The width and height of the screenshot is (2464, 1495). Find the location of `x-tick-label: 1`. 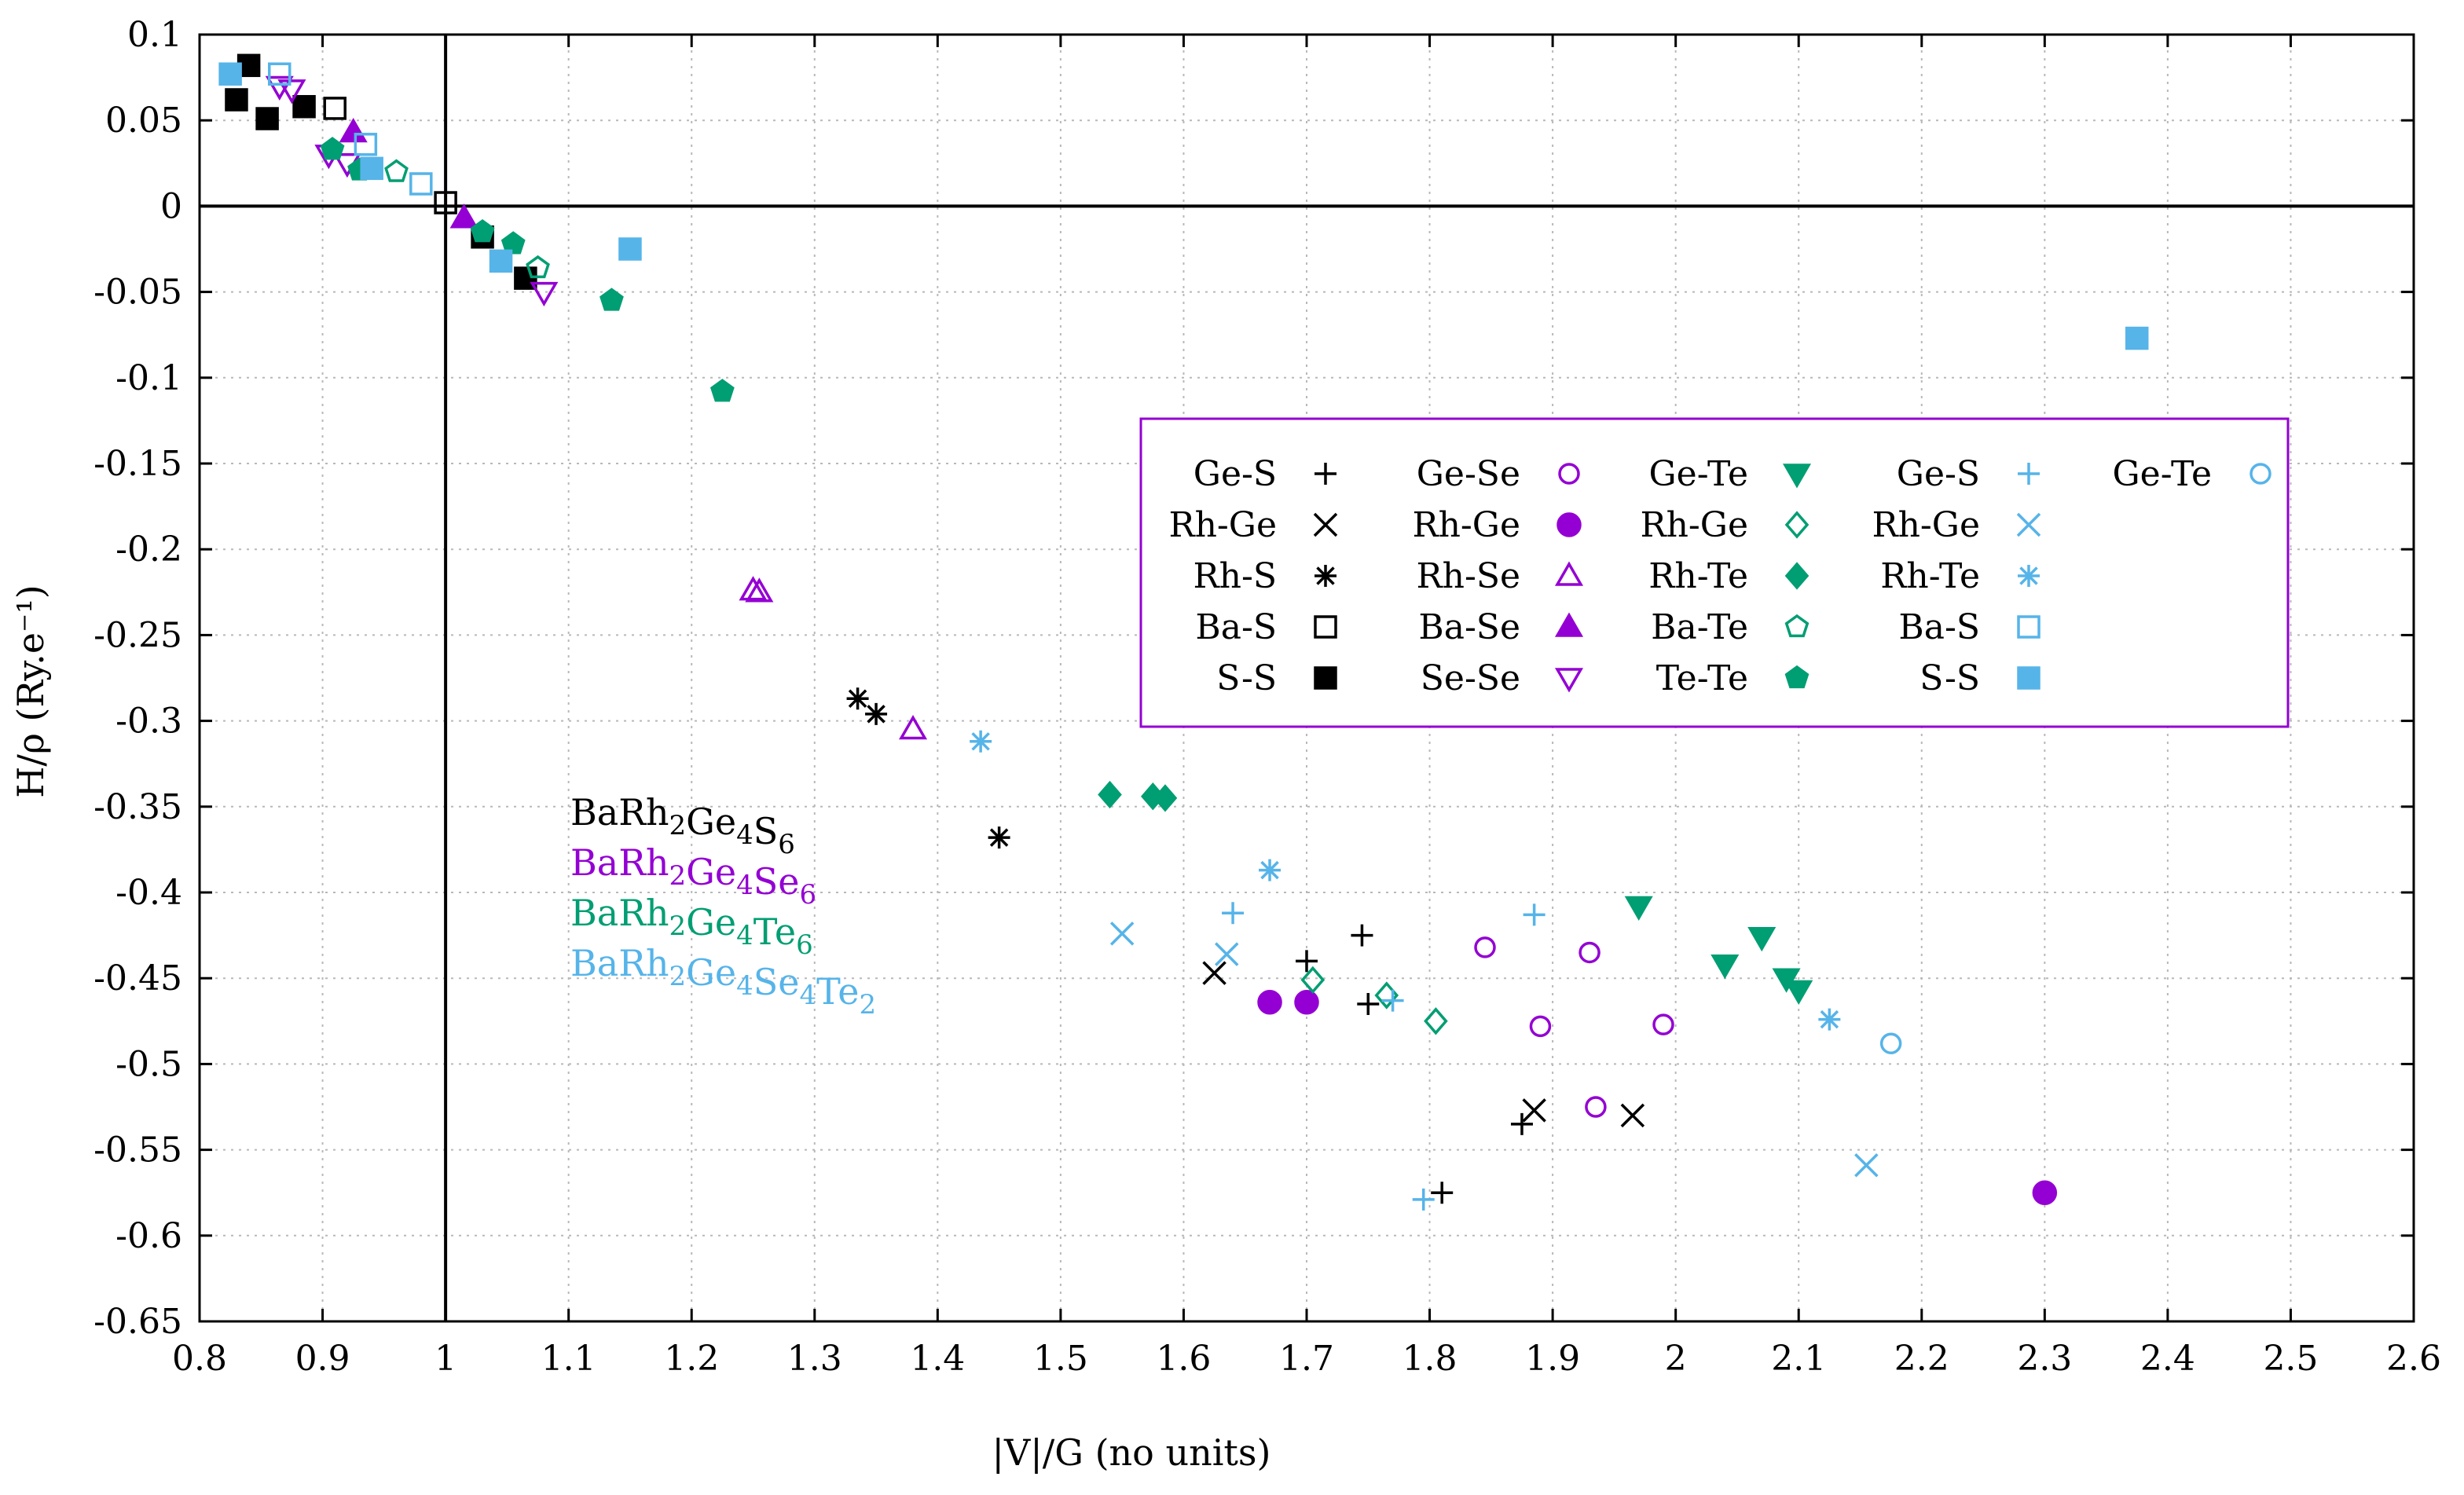

x-tick-label: 1 is located at coordinates (445, 1359).